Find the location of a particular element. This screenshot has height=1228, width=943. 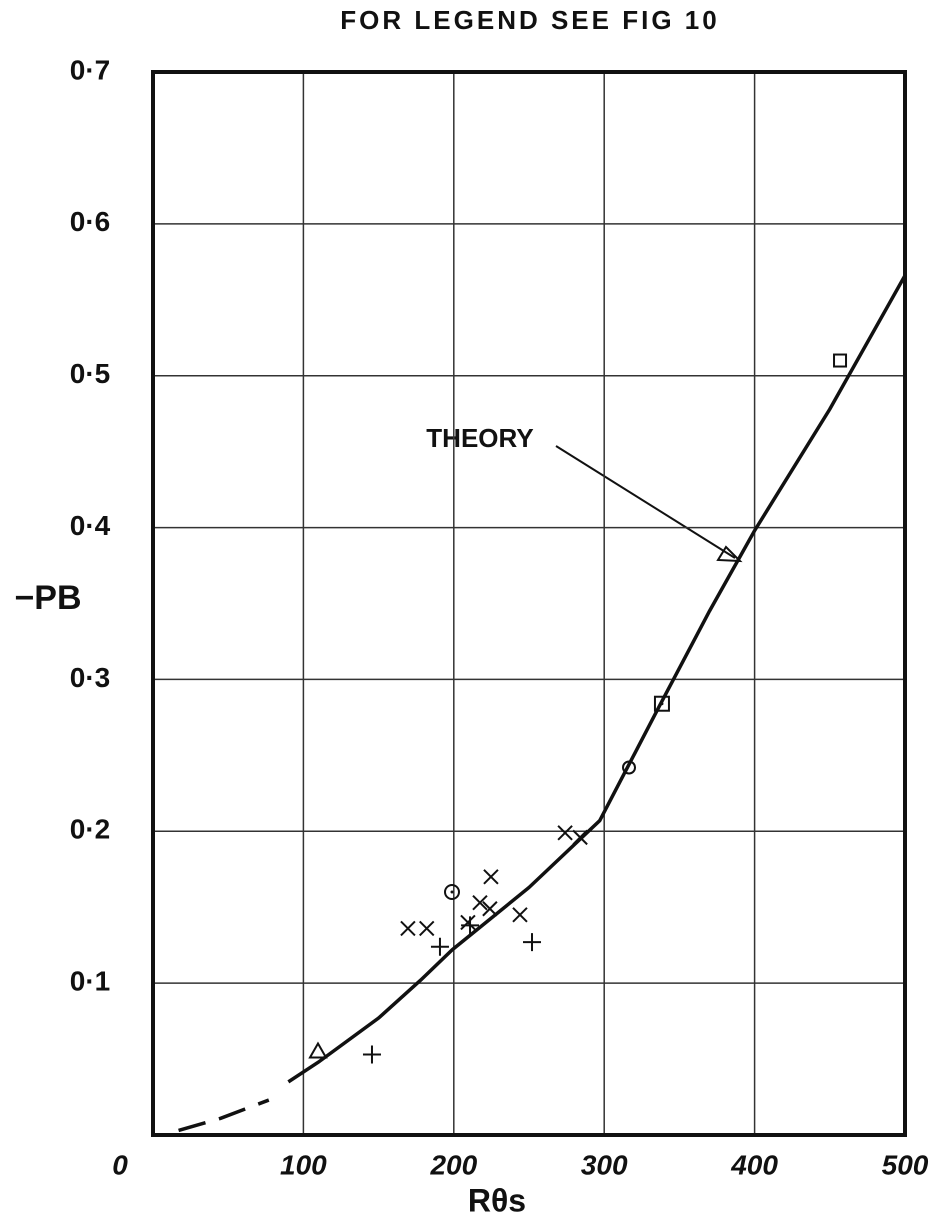

annotation: THEORY is located at coordinates (479, 438).